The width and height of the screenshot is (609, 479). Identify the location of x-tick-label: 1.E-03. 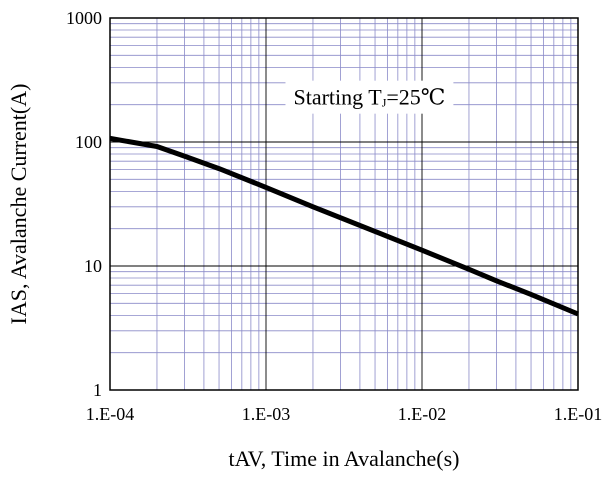
(266, 414).